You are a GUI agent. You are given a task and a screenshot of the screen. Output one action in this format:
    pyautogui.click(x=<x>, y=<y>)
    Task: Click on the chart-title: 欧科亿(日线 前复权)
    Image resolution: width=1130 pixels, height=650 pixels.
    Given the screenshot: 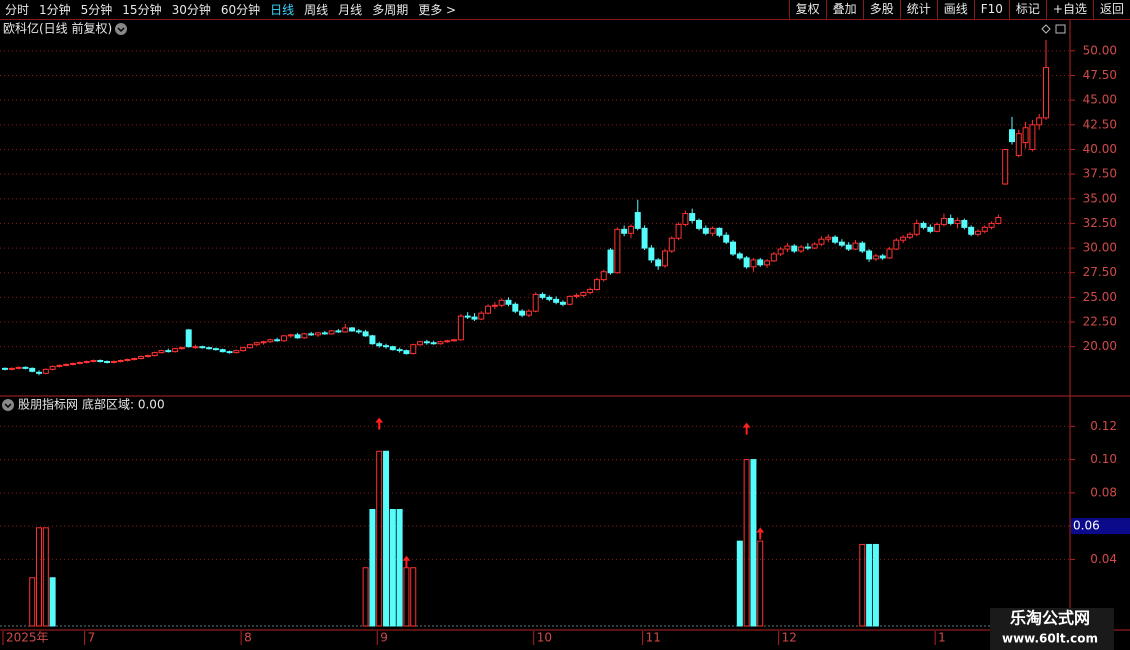 What is the action you would take?
    pyautogui.click(x=57, y=28)
    